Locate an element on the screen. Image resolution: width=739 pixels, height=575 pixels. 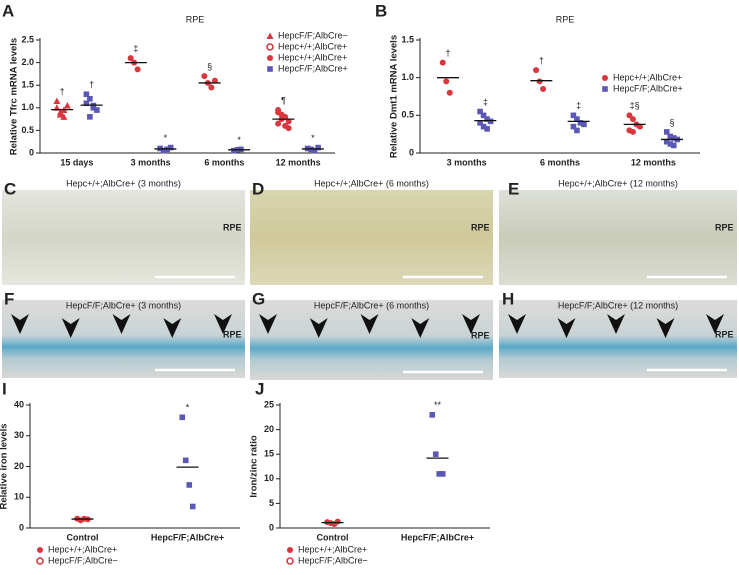
y-tick-label: 10 is located at coordinates (269, 478).